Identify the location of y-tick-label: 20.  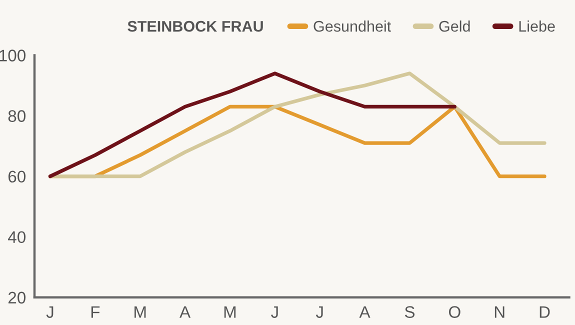
(17, 298).